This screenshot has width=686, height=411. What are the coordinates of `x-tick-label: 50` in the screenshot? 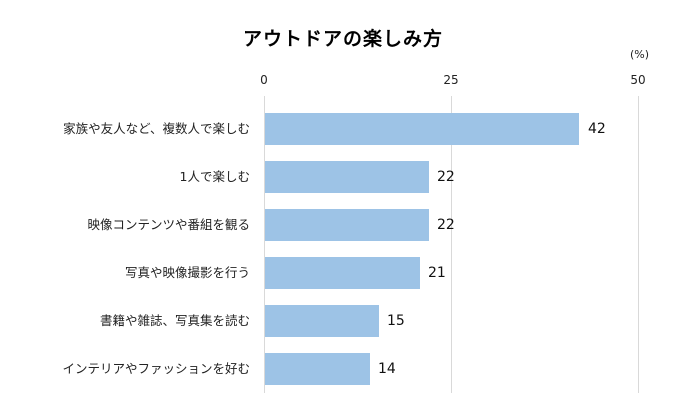 It's located at (638, 80).